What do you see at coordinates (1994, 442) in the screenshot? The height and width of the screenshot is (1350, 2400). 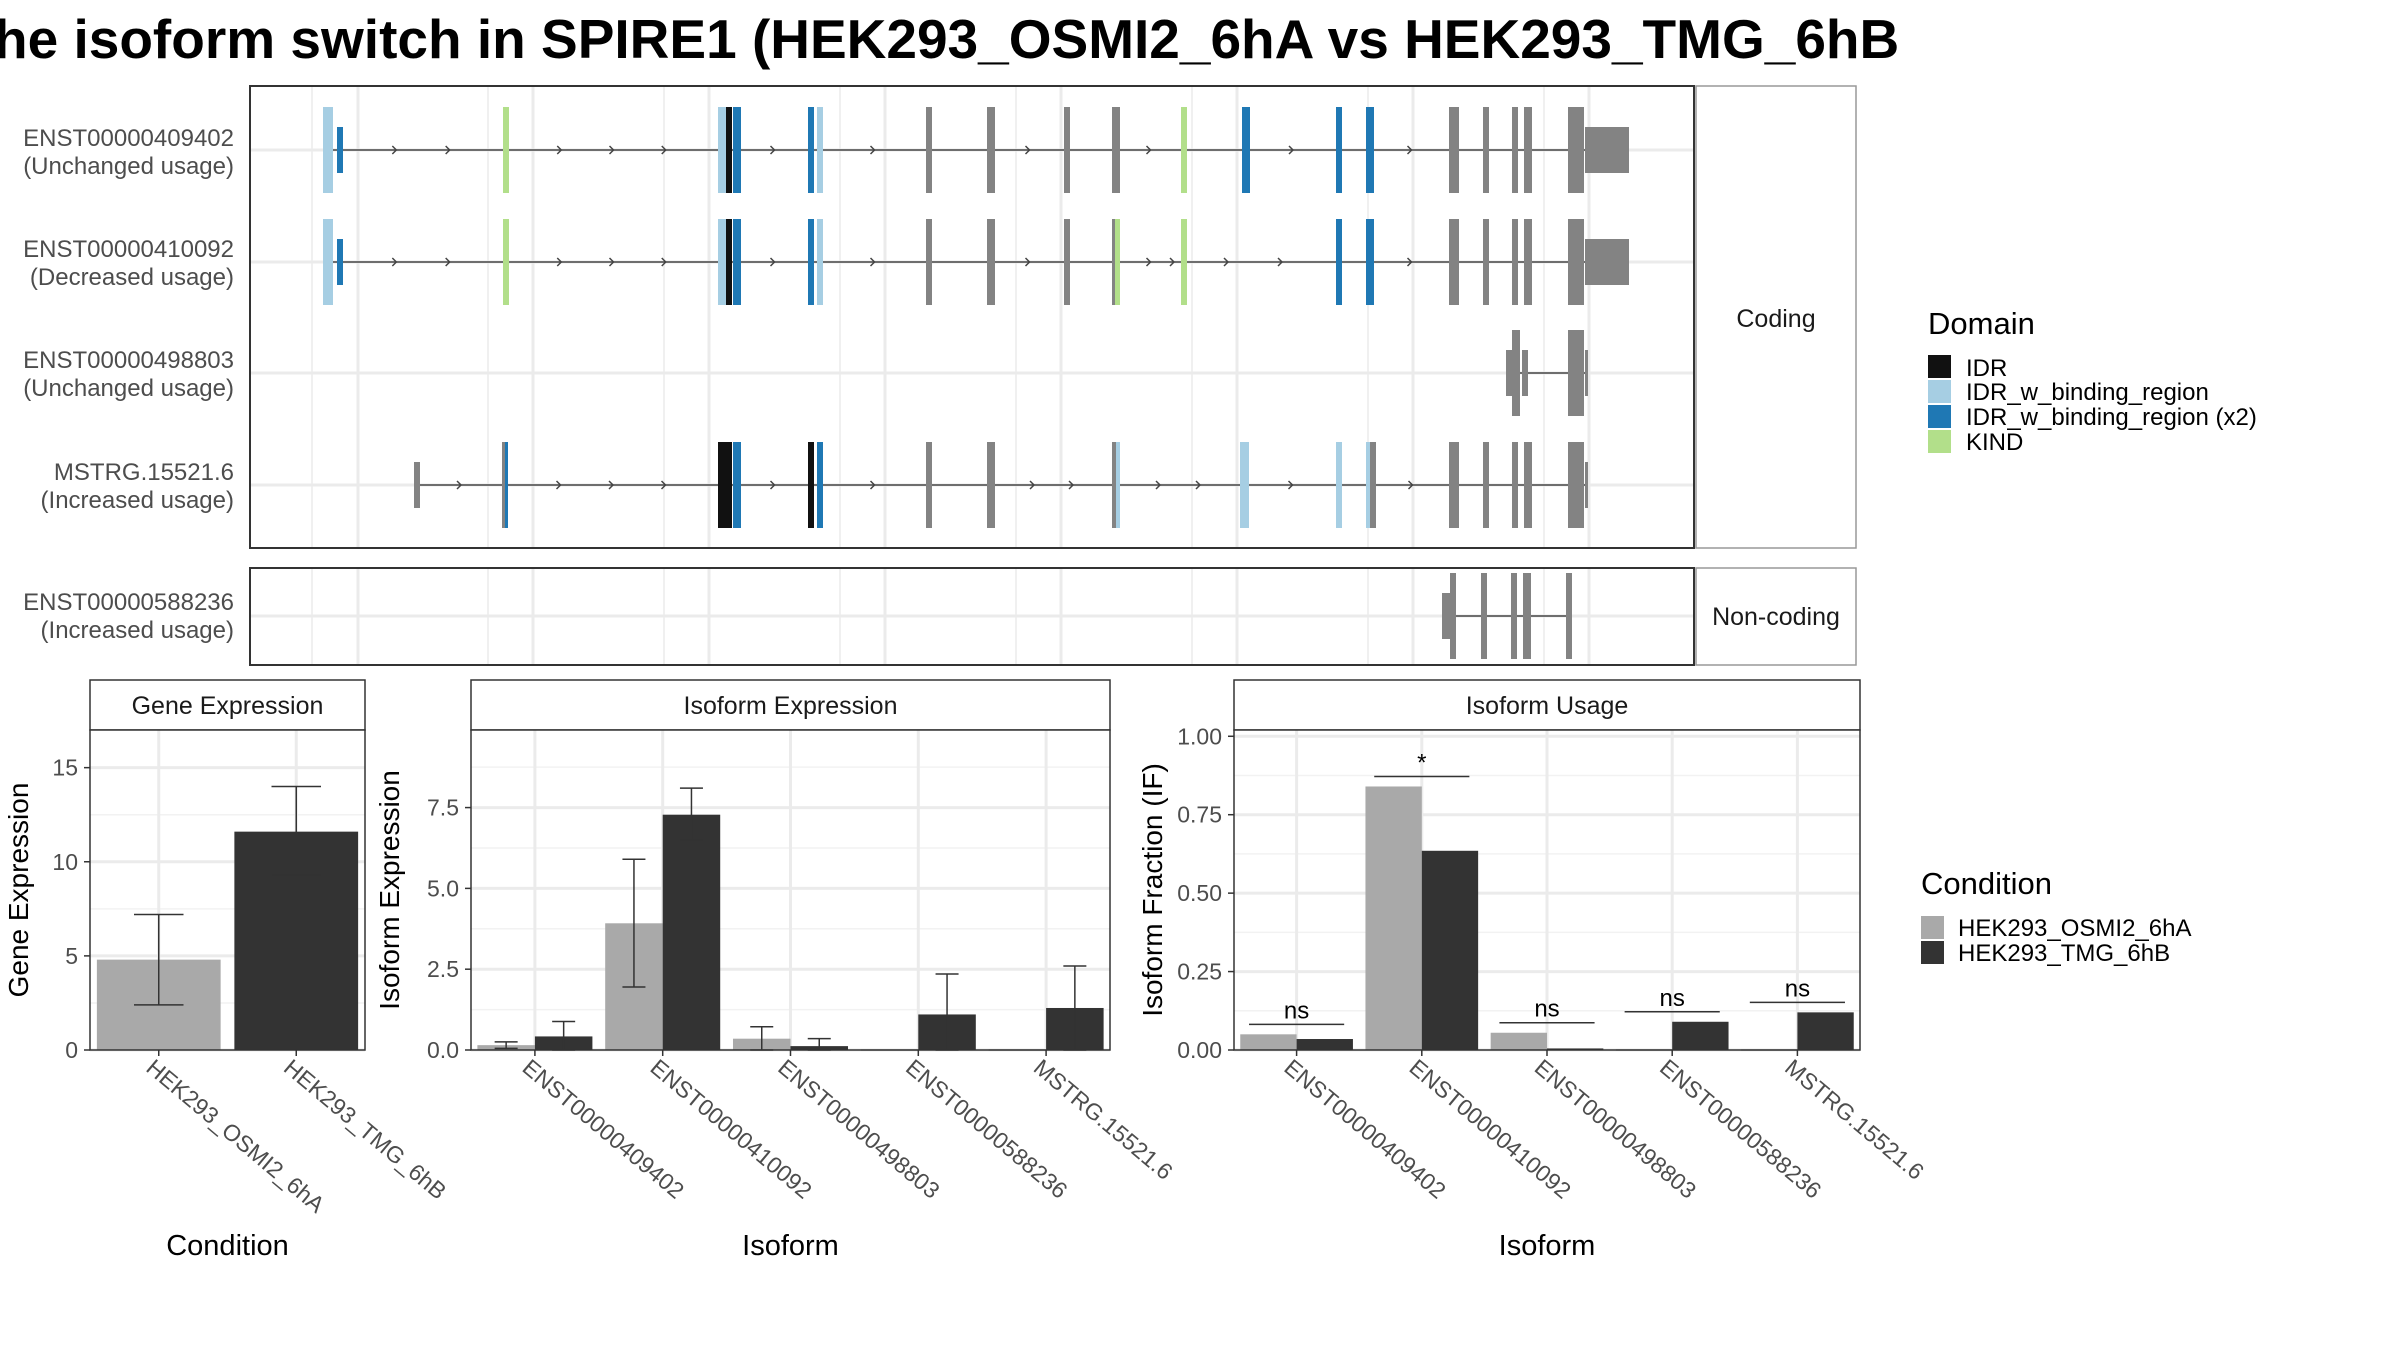 I see `legend-label: KIND` at bounding box center [1994, 442].